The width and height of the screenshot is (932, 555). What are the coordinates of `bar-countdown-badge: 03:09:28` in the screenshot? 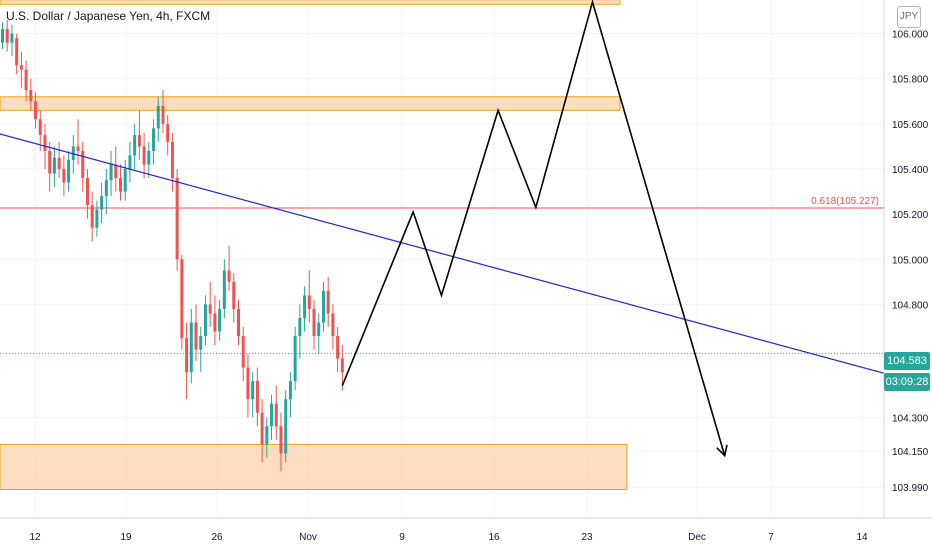 It's located at (907, 382).